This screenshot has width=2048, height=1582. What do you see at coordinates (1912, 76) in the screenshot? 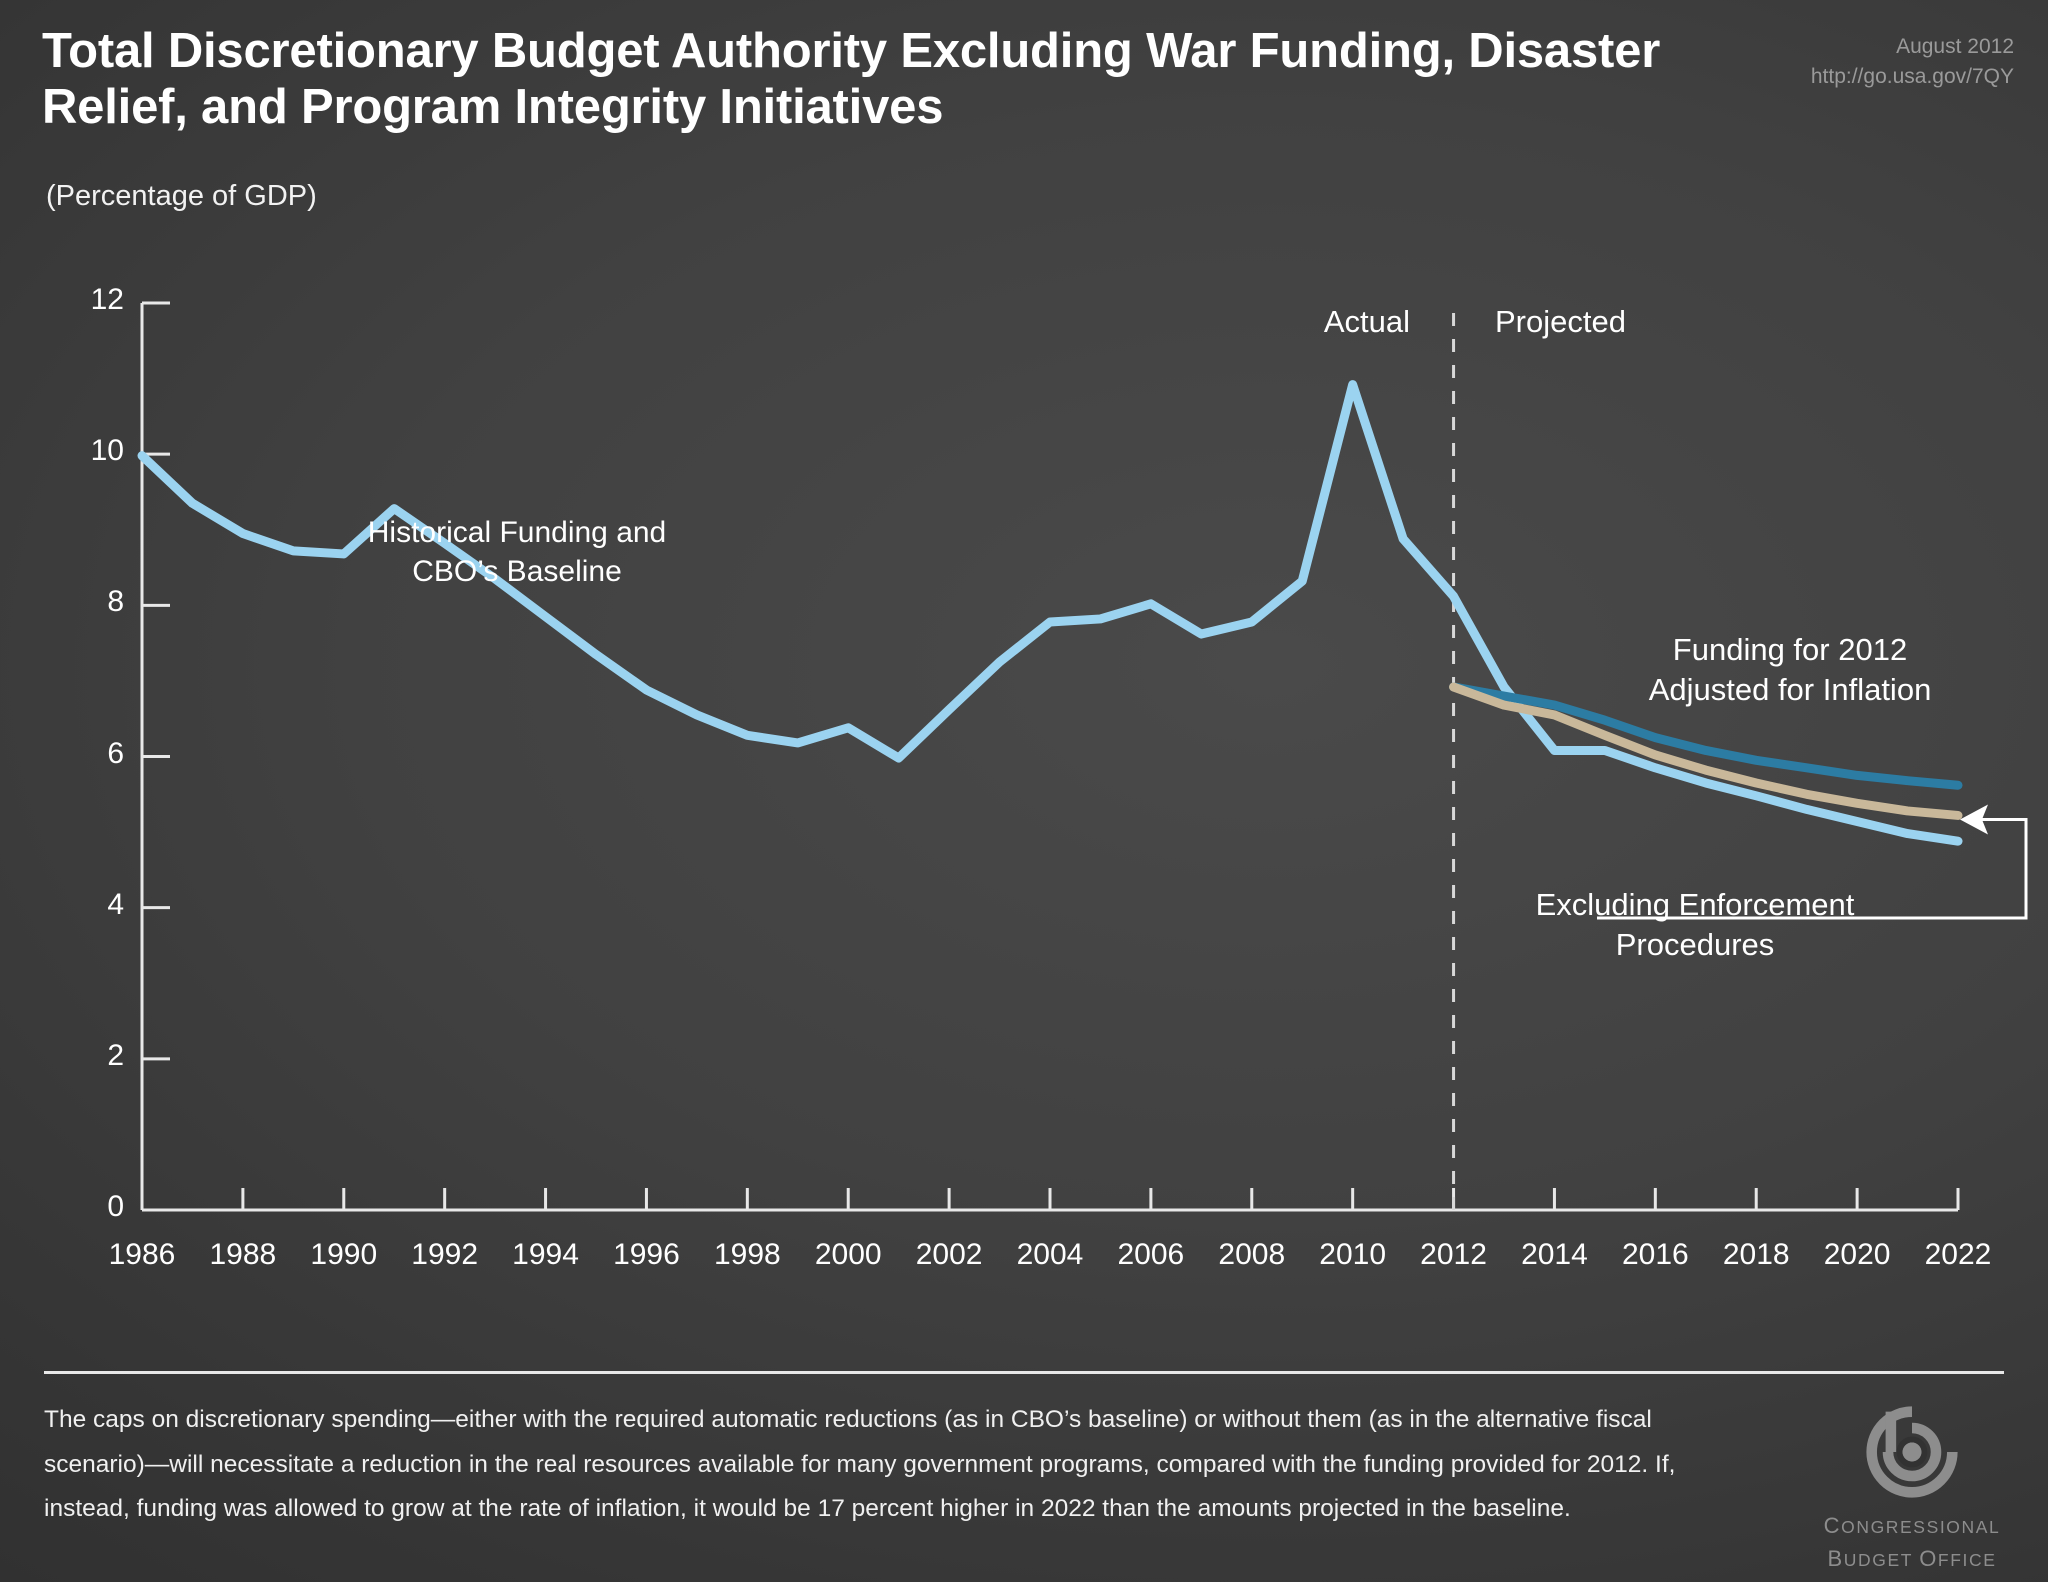
I see `publication-url: http://go.usa.gov/7QY` at bounding box center [1912, 76].